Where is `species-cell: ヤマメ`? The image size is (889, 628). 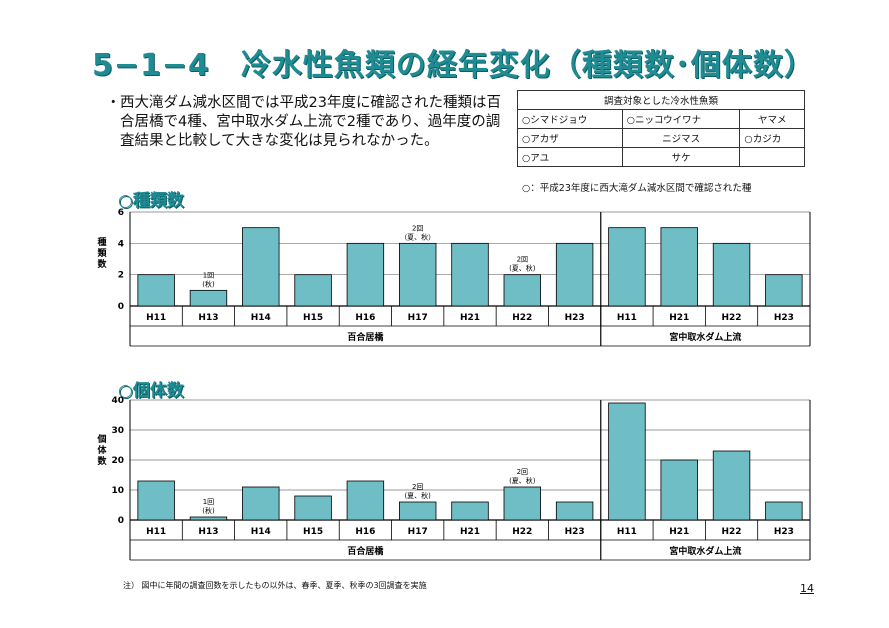 species-cell: ヤマメ is located at coordinates (772, 119).